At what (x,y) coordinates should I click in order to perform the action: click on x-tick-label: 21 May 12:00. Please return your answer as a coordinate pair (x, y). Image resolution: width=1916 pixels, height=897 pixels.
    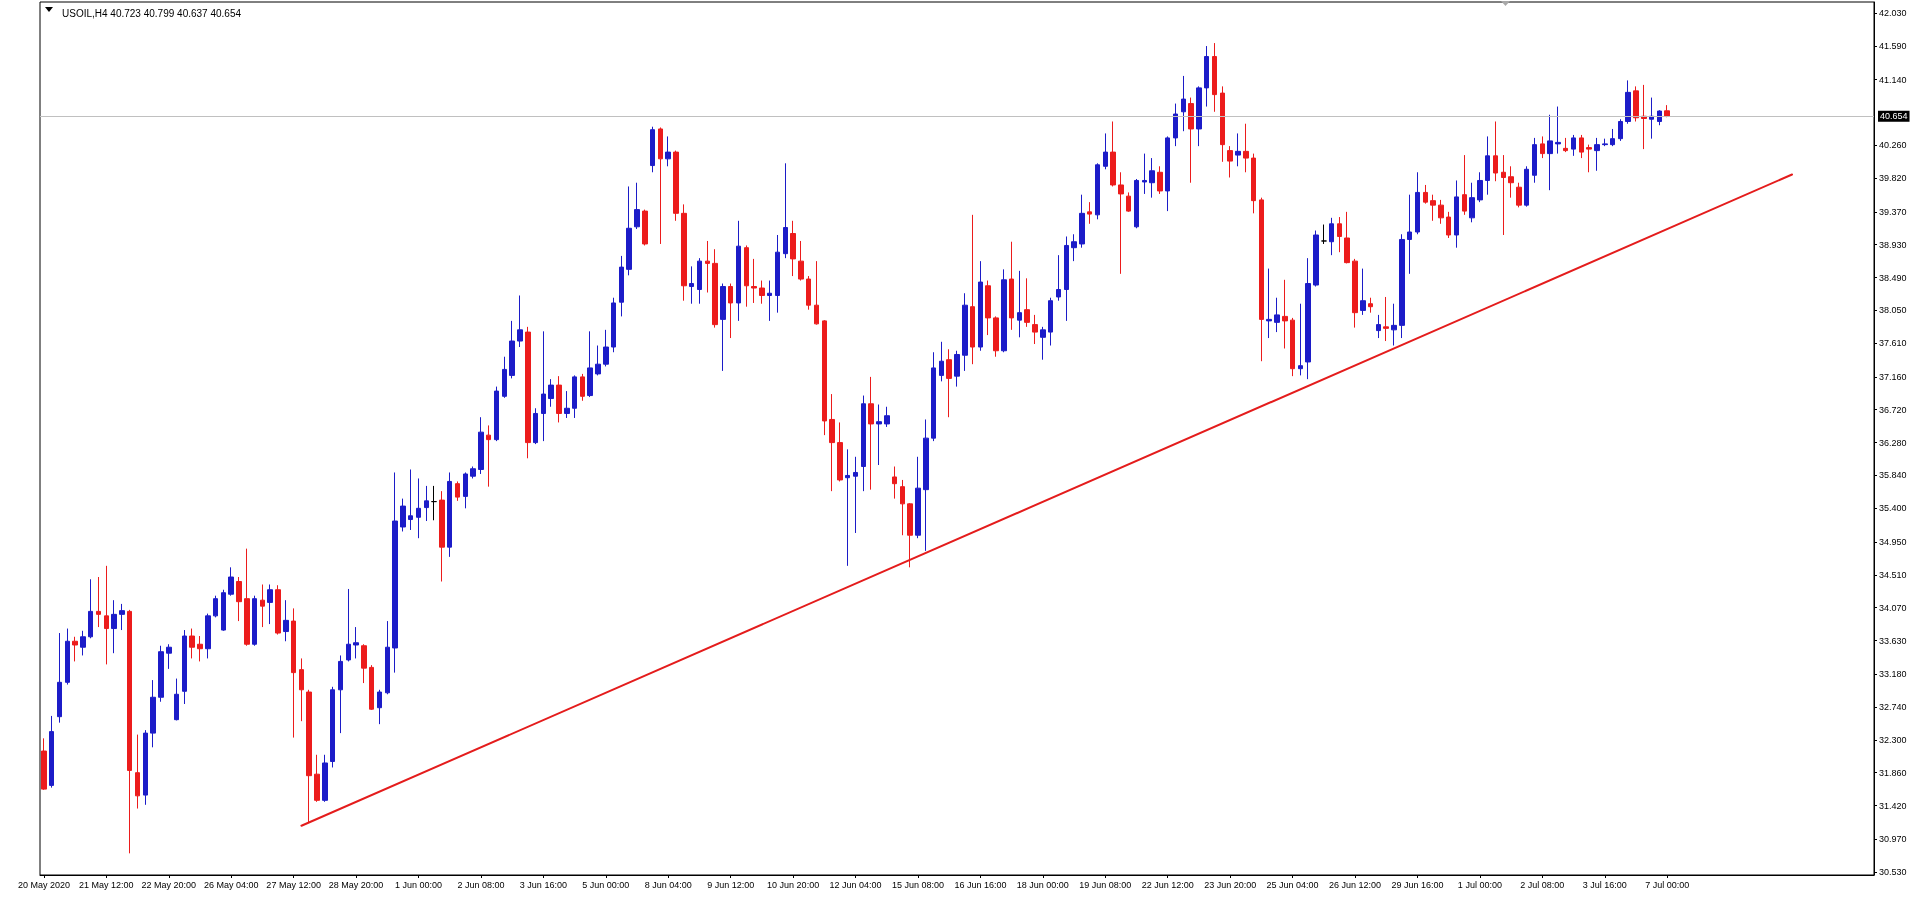
    Looking at the image, I should click on (106, 884).